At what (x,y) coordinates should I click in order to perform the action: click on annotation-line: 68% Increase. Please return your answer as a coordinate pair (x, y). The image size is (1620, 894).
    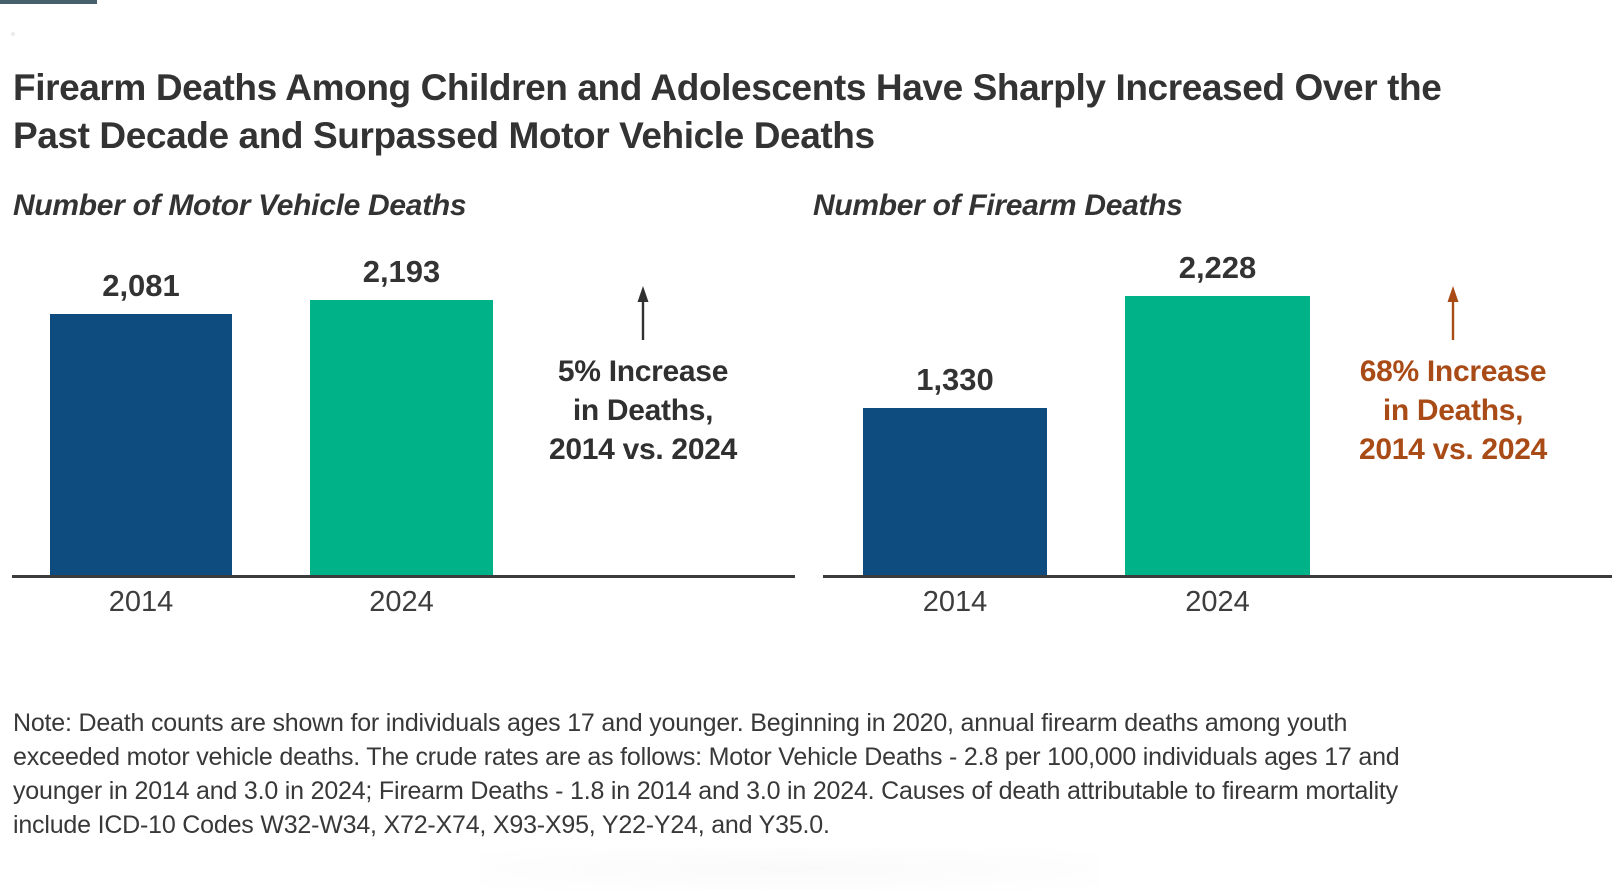
    Looking at the image, I should click on (1453, 371).